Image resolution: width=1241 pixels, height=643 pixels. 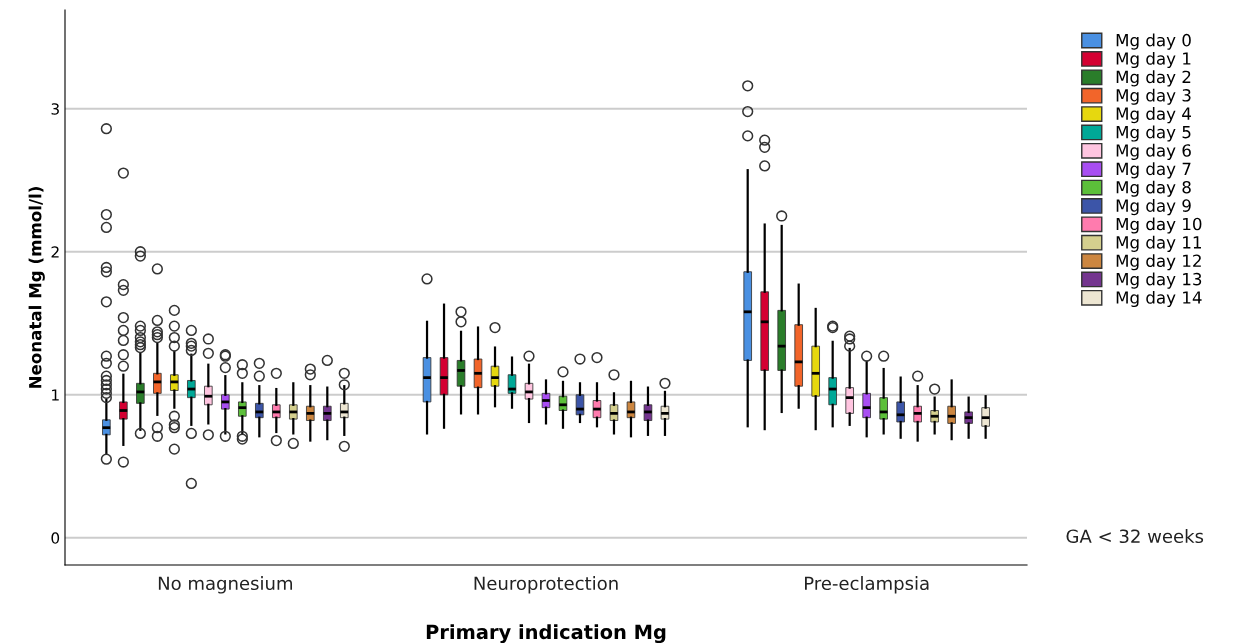 I want to click on legend-label: Mg day 8, so click(x=1153, y=188).